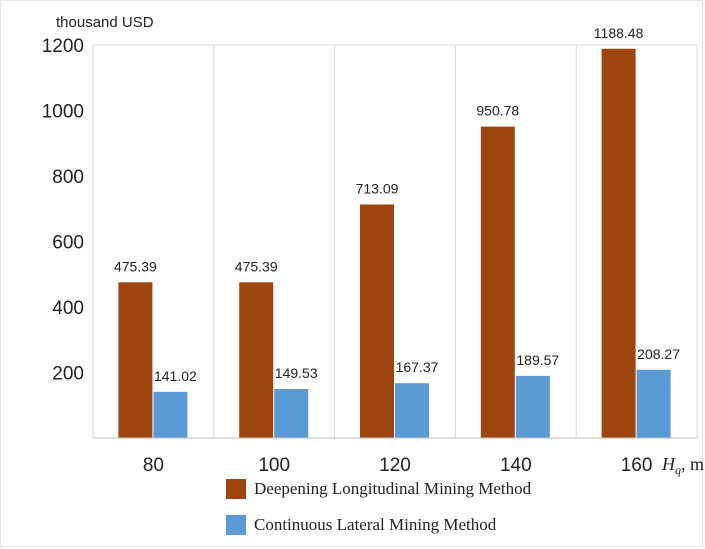 The width and height of the screenshot is (705, 549). Describe the element at coordinates (105, 22) in the screenshot. I see `y-axis-unit-label: thousand USD` at that location.